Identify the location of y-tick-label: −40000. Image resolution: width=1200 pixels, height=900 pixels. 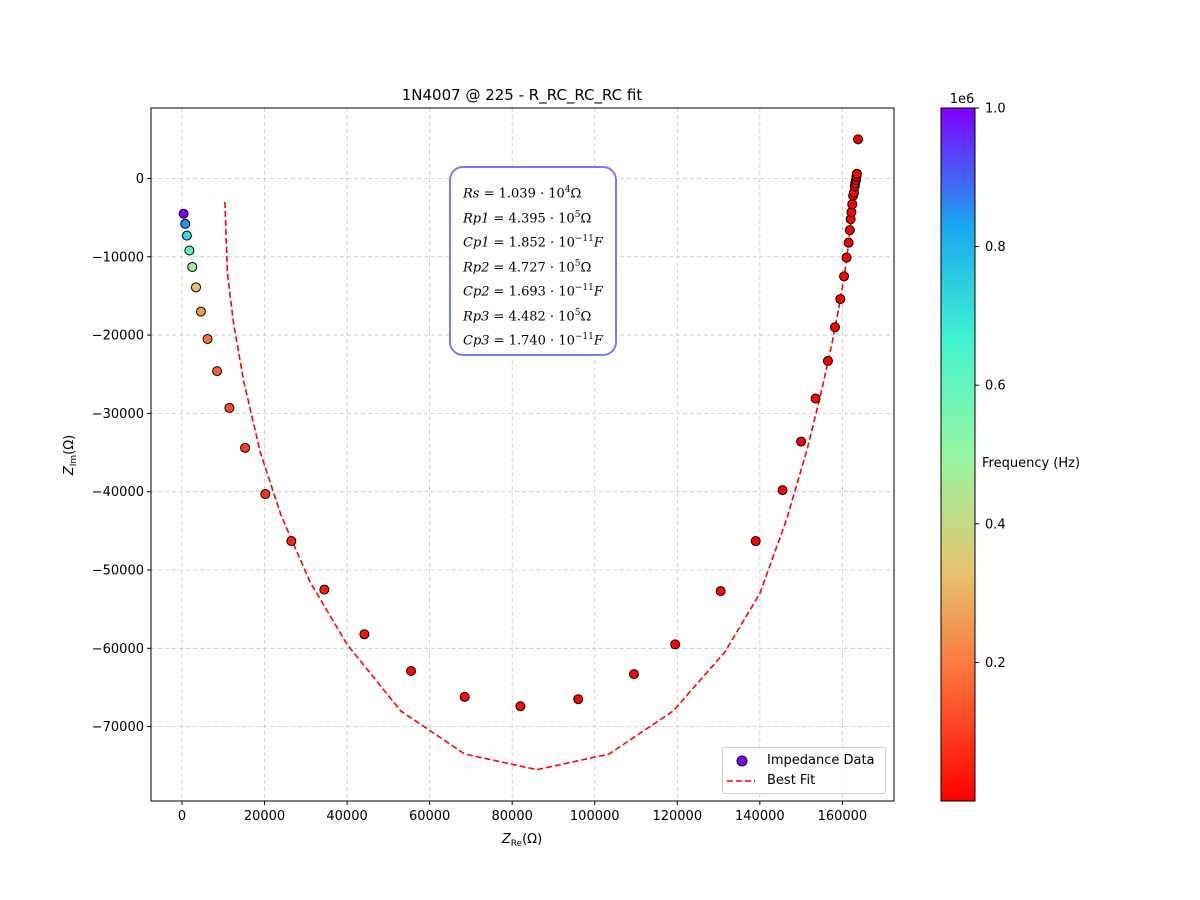
(118, 492).